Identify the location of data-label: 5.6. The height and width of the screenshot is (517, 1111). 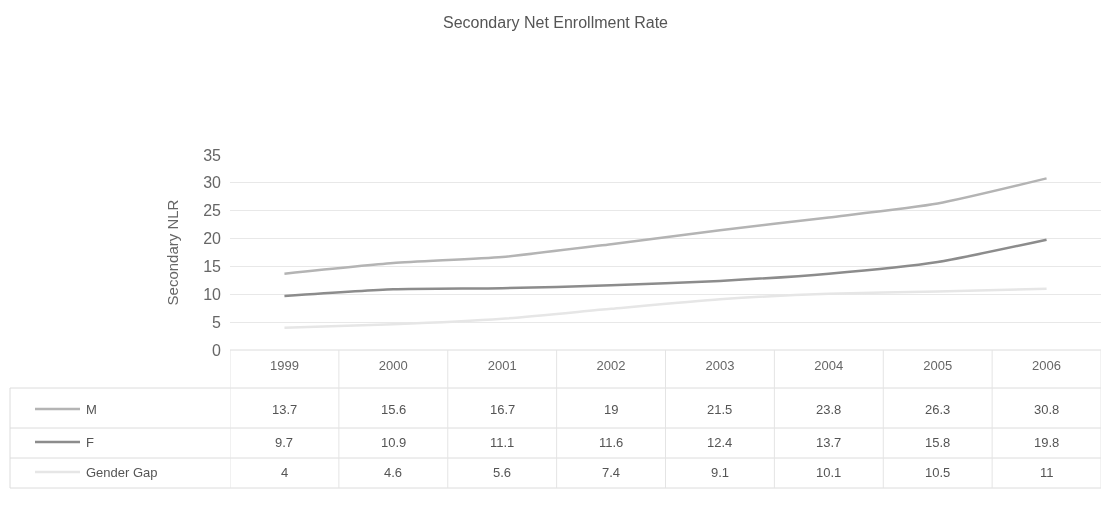
(502, 472).